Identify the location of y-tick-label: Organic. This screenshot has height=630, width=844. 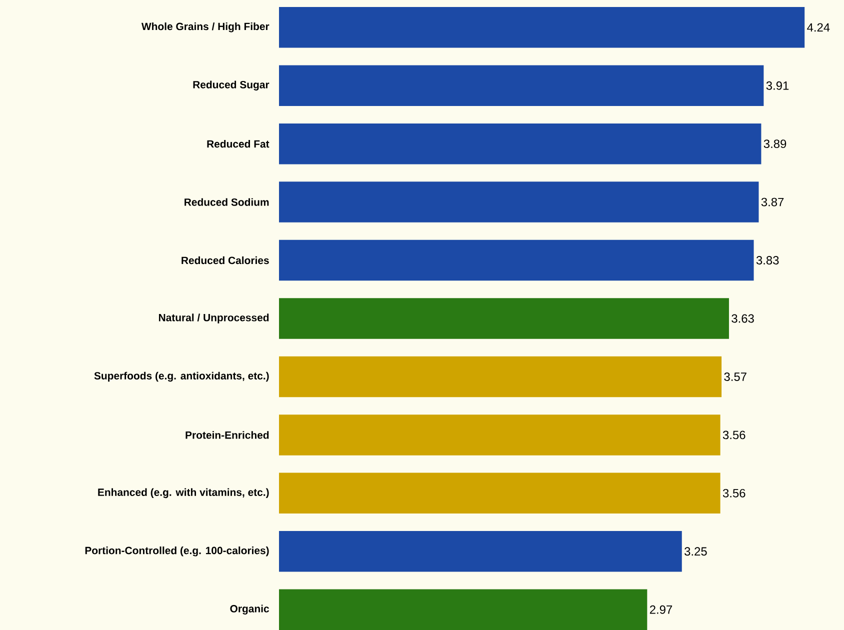
(249, 609).